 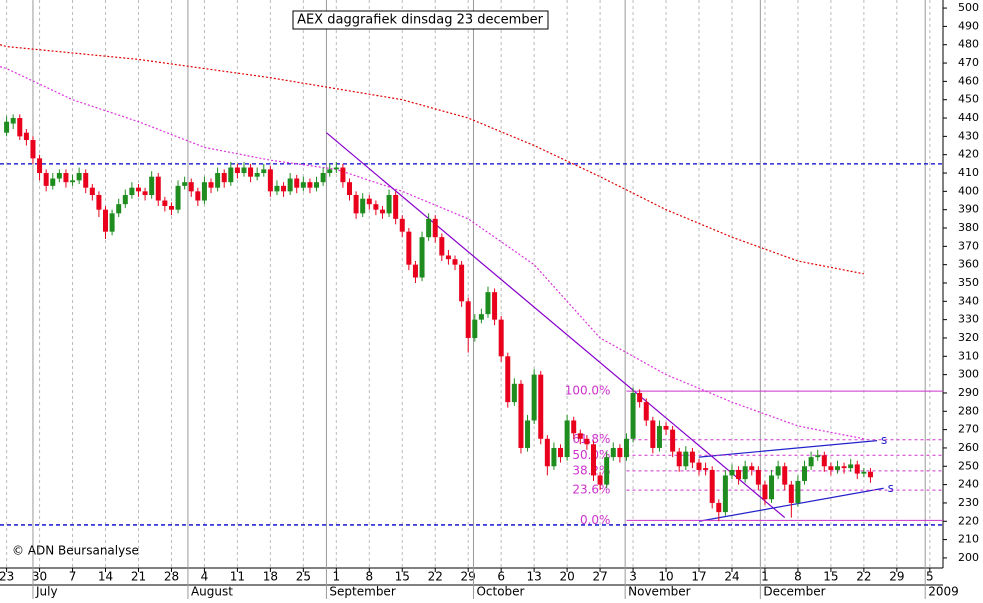 I want to click on x-tick-label: 27, so click(x=599, y=577).